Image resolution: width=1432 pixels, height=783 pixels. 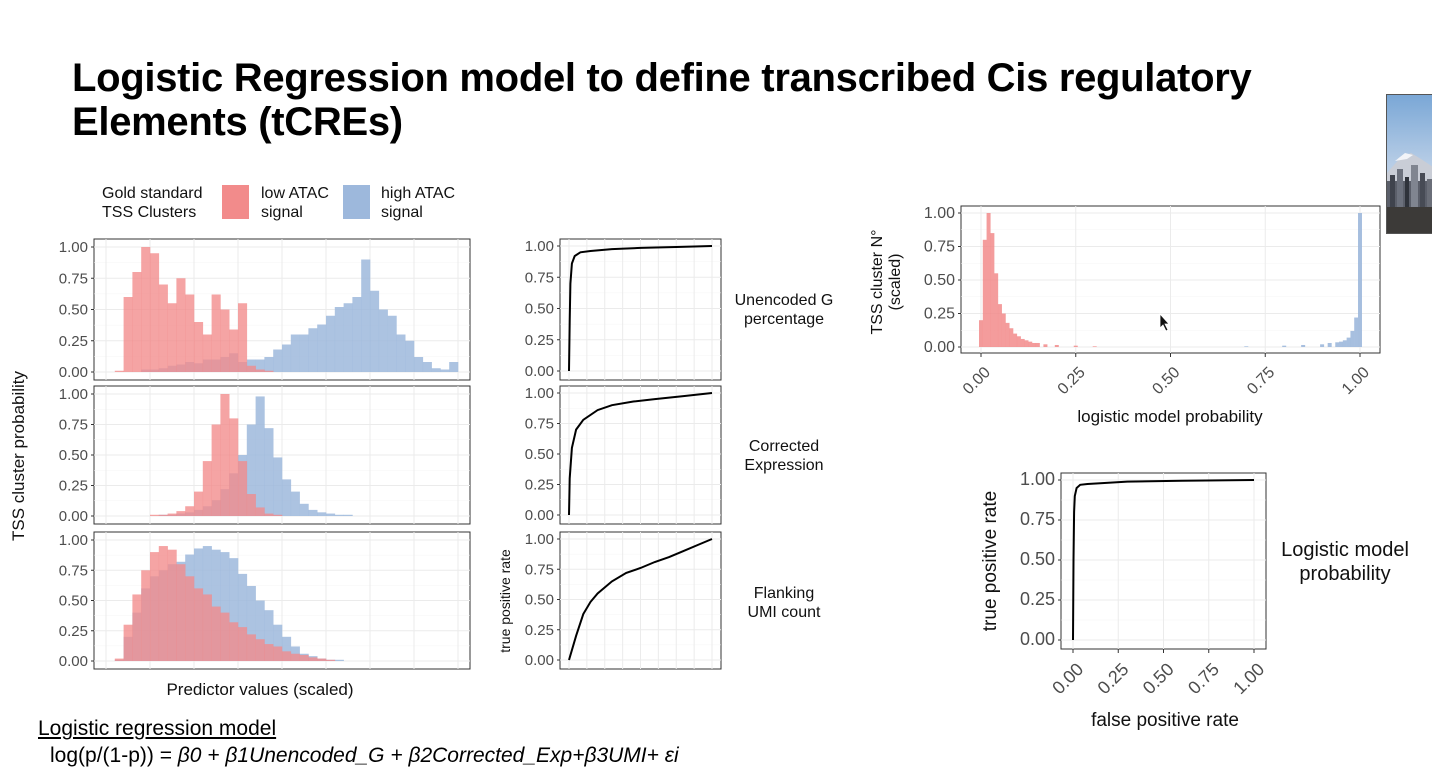 I want to click on panel-label-unencoded-g: Unencoded G percentage, so click(x=784, y=310).